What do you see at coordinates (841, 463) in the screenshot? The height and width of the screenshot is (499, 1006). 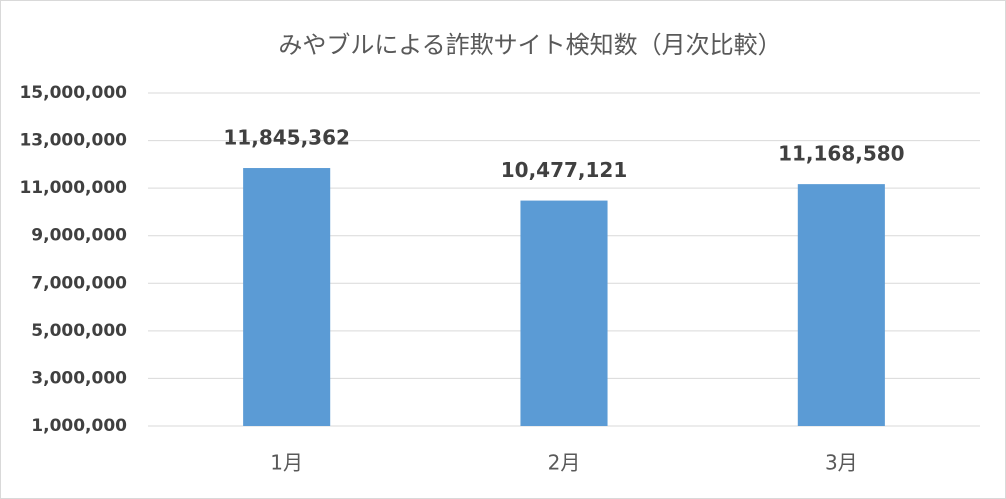 I see `x-tick-label: 3月` at bounding box center [841, 463].